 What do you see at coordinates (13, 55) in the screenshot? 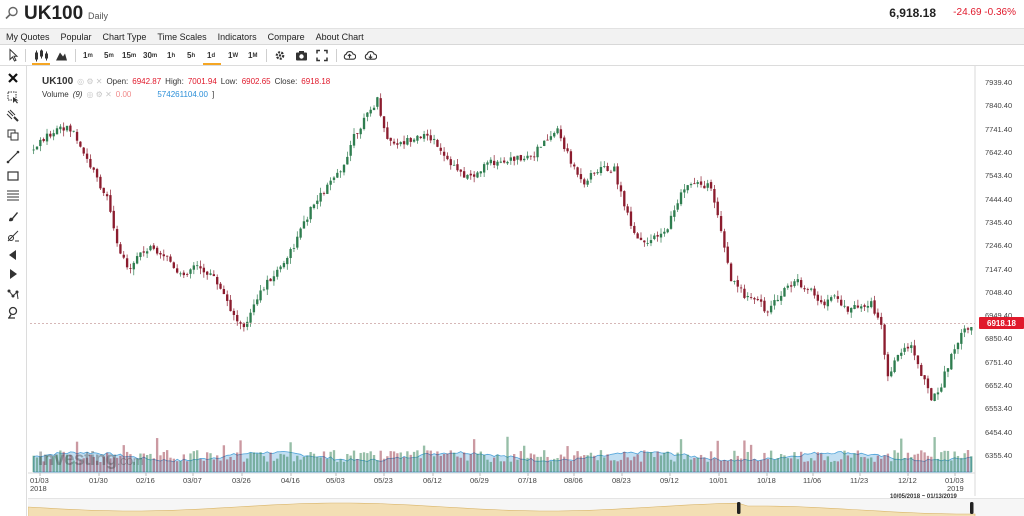
I see `cursor-icon` at bounding box center [13, 55].